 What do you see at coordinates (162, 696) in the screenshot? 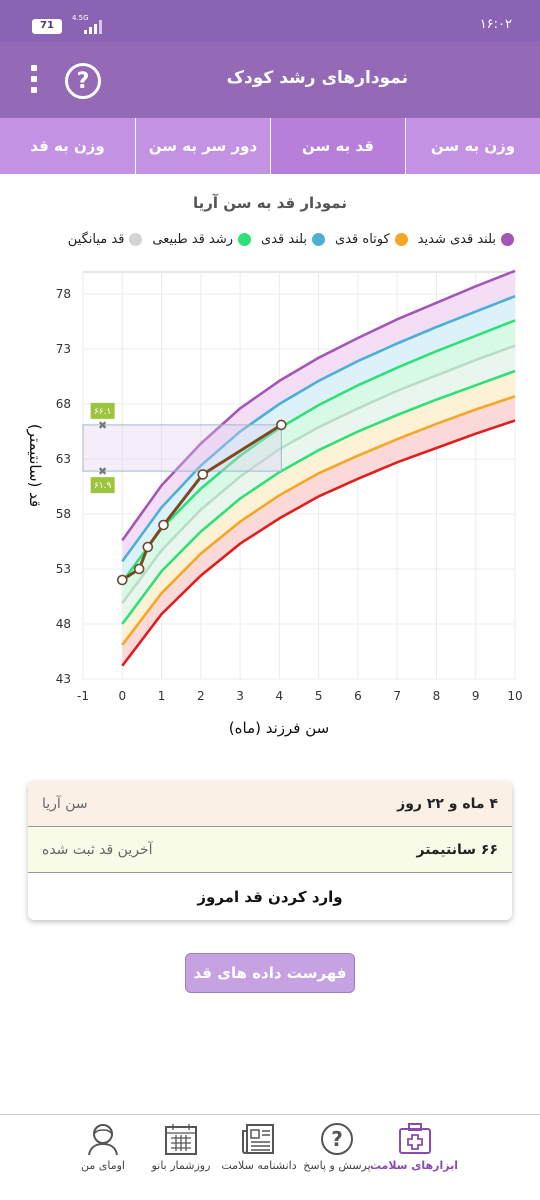
I see `x-tick-label: 1` at bounding box center [162, 696].